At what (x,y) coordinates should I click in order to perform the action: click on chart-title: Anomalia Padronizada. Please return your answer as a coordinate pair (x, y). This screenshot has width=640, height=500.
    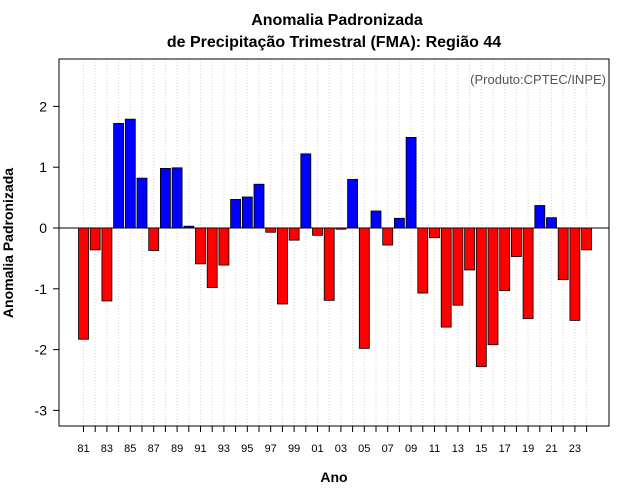
    Looking at the image, I should click on (337, 20).